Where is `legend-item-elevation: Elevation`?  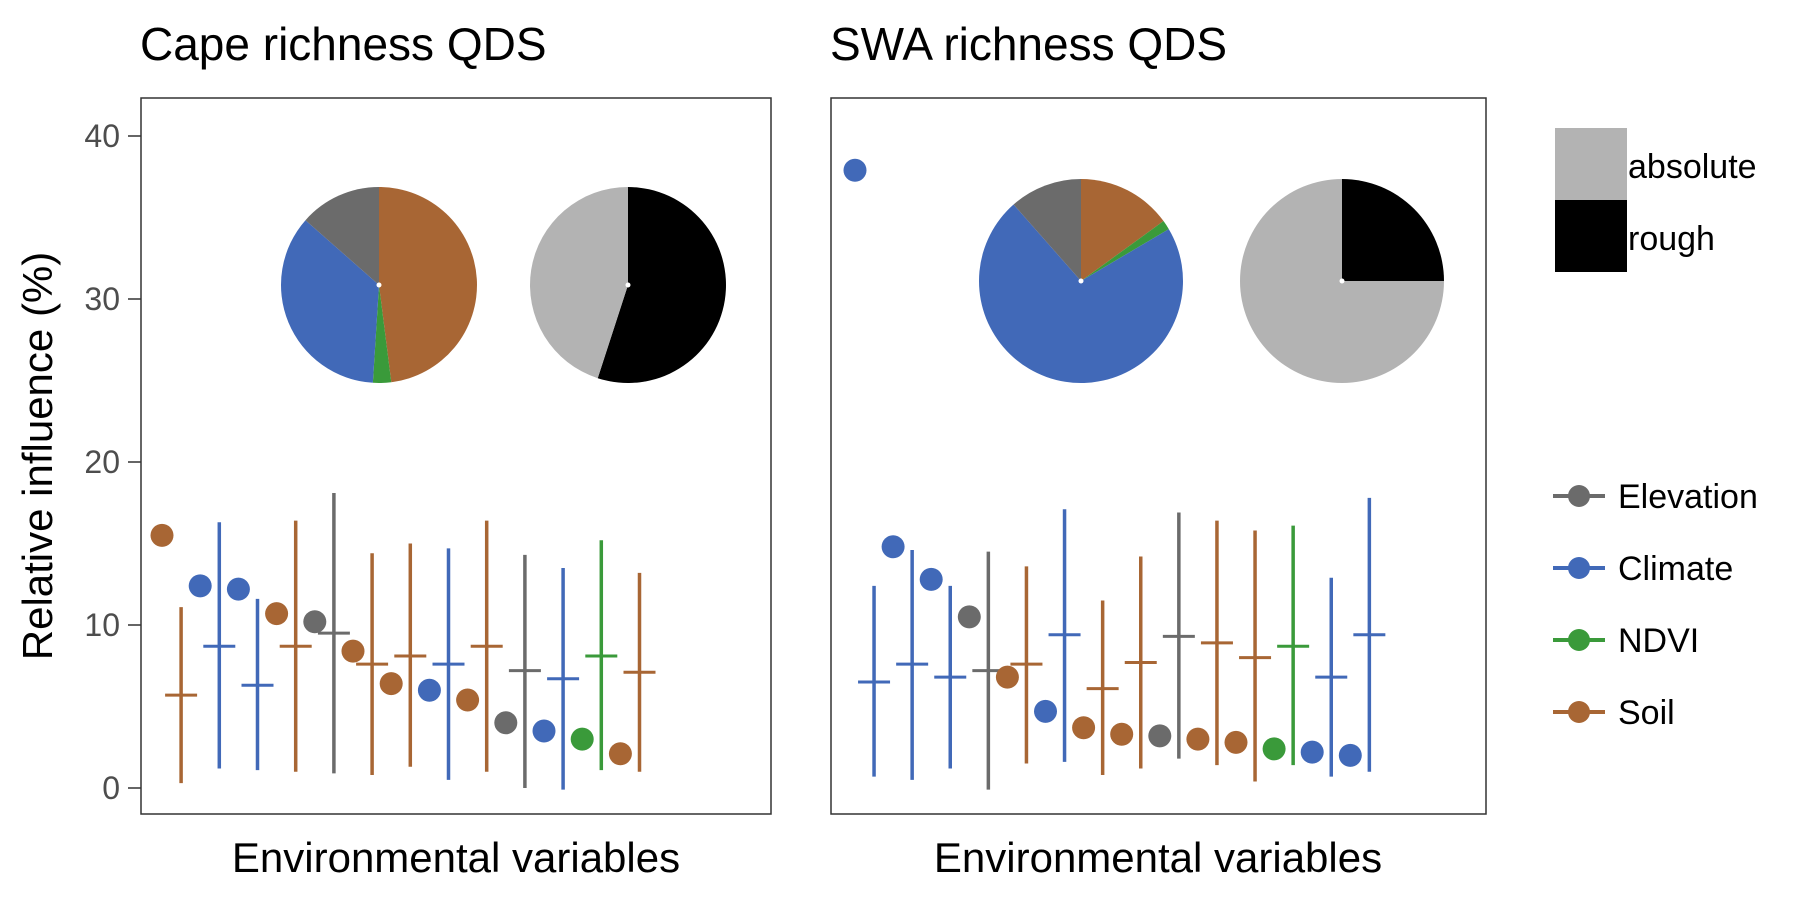
legend-item-elevation: Elevation is located at coordinates (1655, 497).